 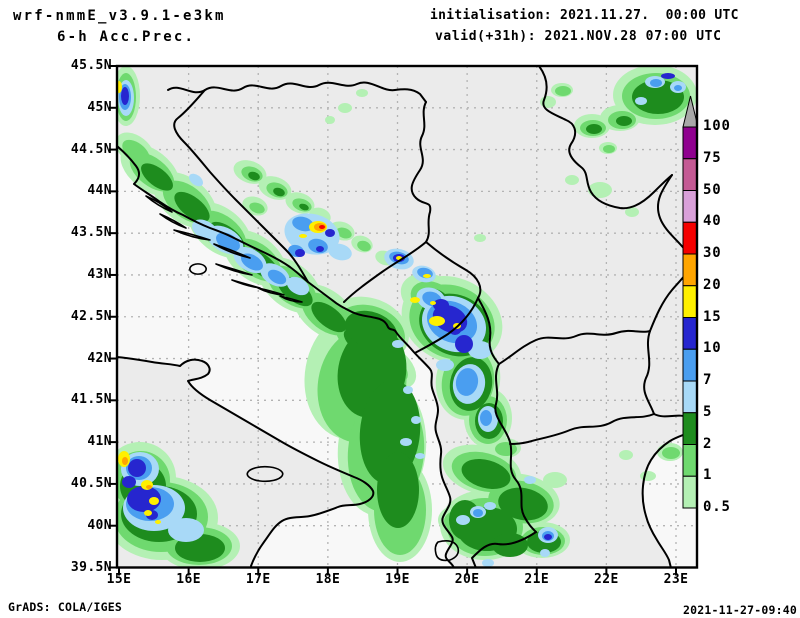 I want to click on lat-tick-label: 39.5N, so click(x=91, y=567).